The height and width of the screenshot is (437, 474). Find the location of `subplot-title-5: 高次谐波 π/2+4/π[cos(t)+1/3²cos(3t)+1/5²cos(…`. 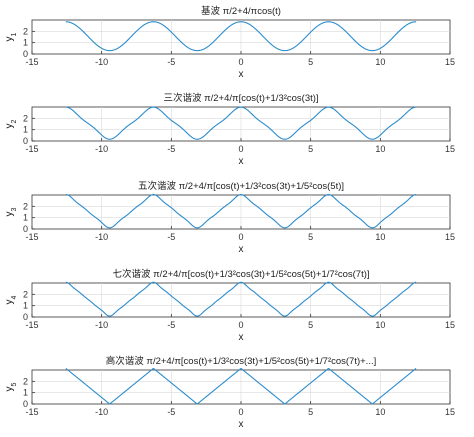

subplot-title-5: 高次谐波 π/2+4/π[cos(t)+1/3²cos(3t)+1/5²cos(… is located at coordinates (241, 361).